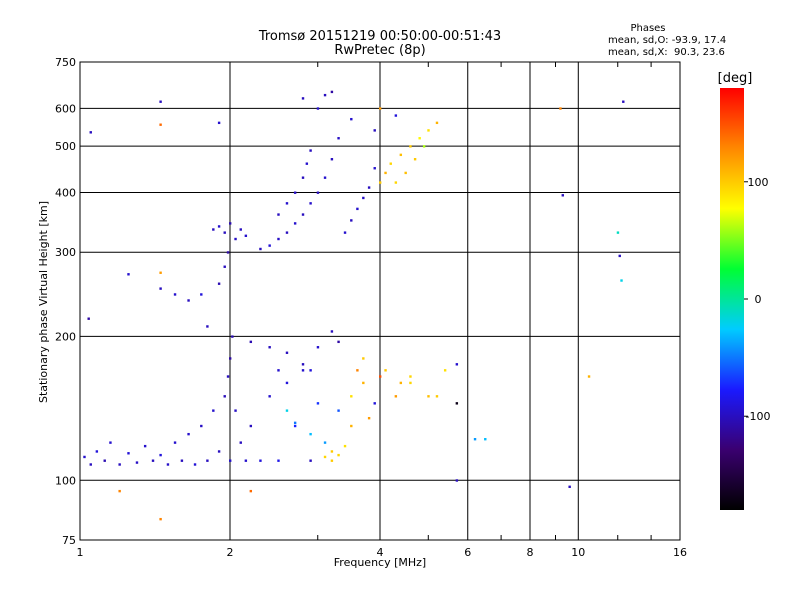  I want to click on x-tick-label: 8, so click(530, 552).